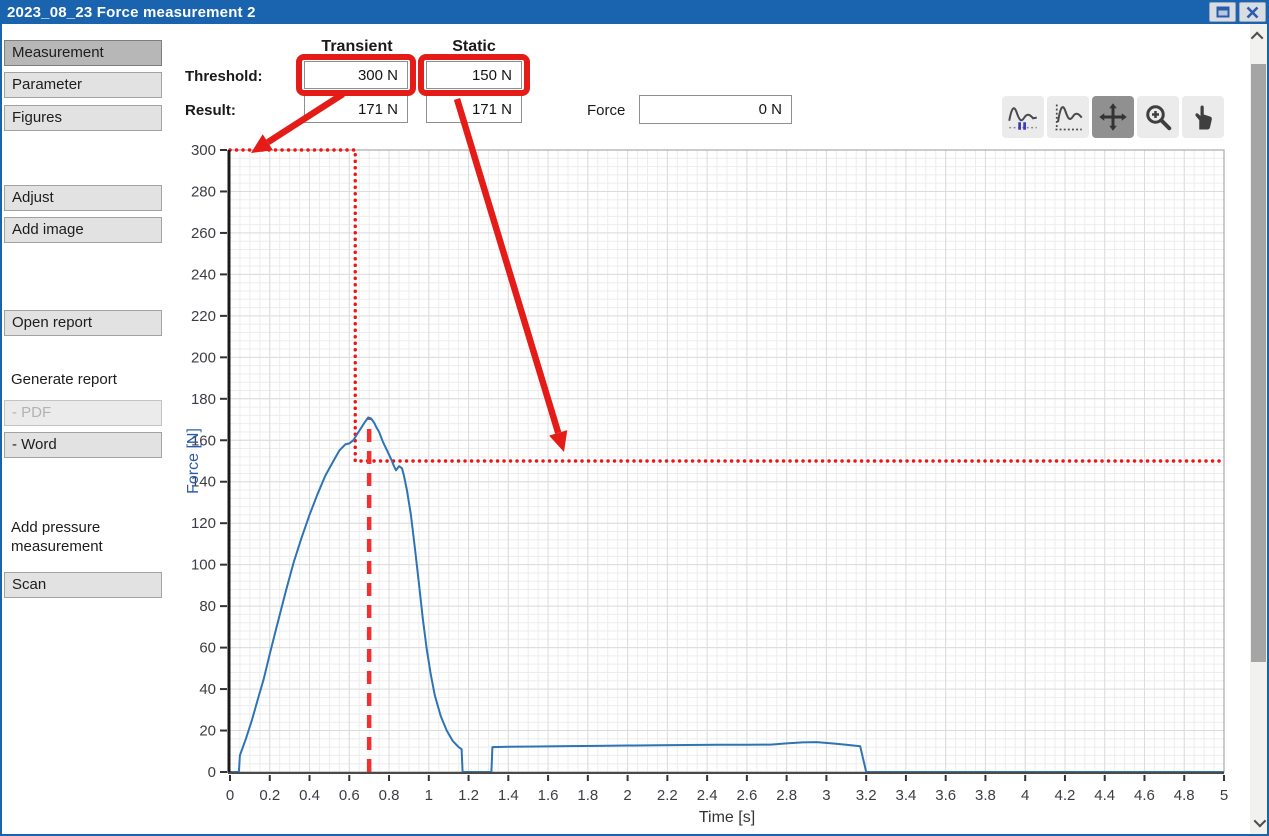  I want to click on svg-text: 280, so click(203, 191).